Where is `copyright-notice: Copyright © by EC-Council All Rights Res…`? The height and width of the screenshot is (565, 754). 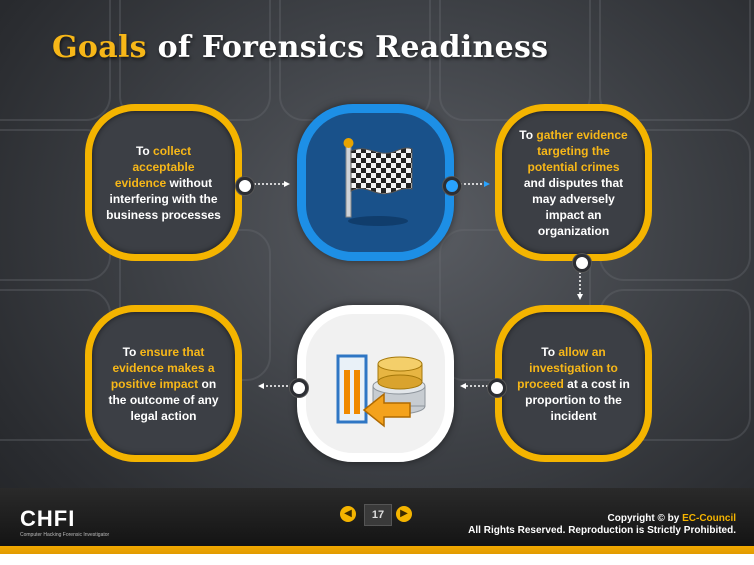
copyright-notice: Copyright © by EC-Council All Rights Res… is located at coordinates (602, 525).